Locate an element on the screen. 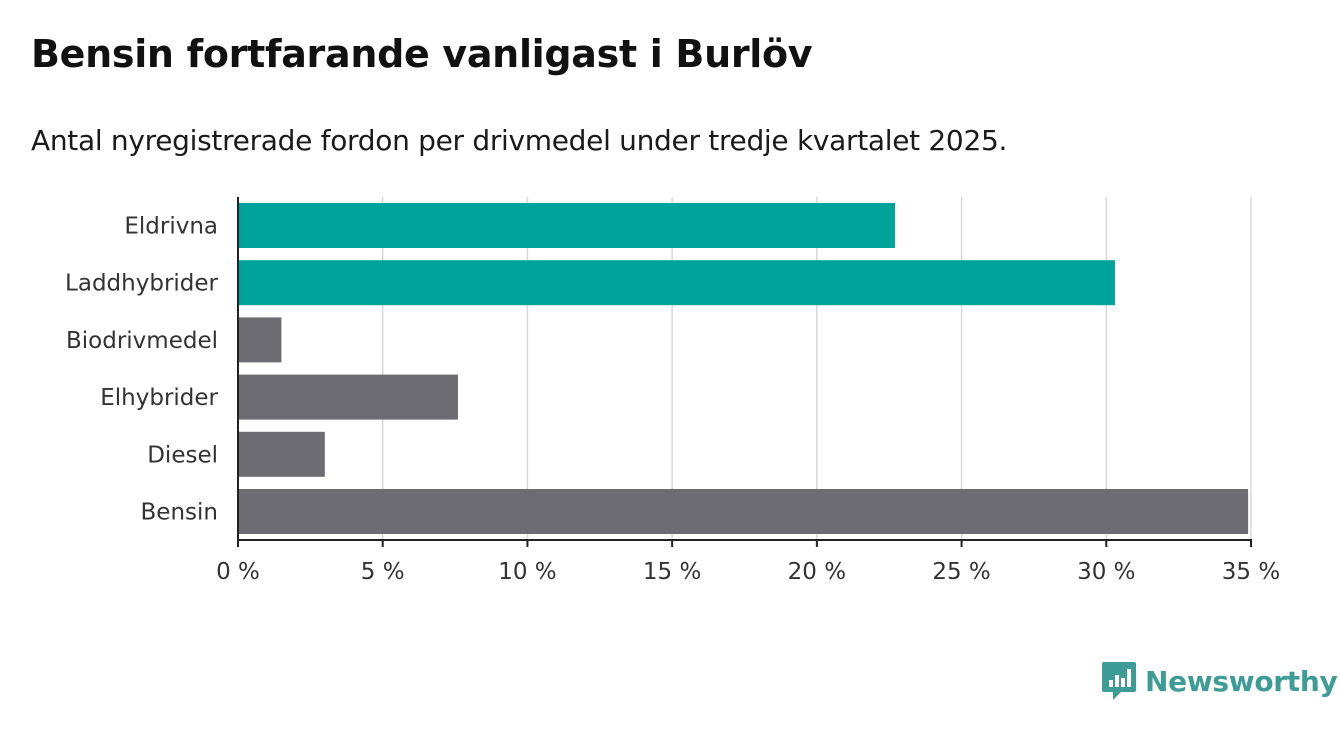 This screenshot has width=1340, height=733. category-label: Biodrivmedel is located at coordinates (142, 341).